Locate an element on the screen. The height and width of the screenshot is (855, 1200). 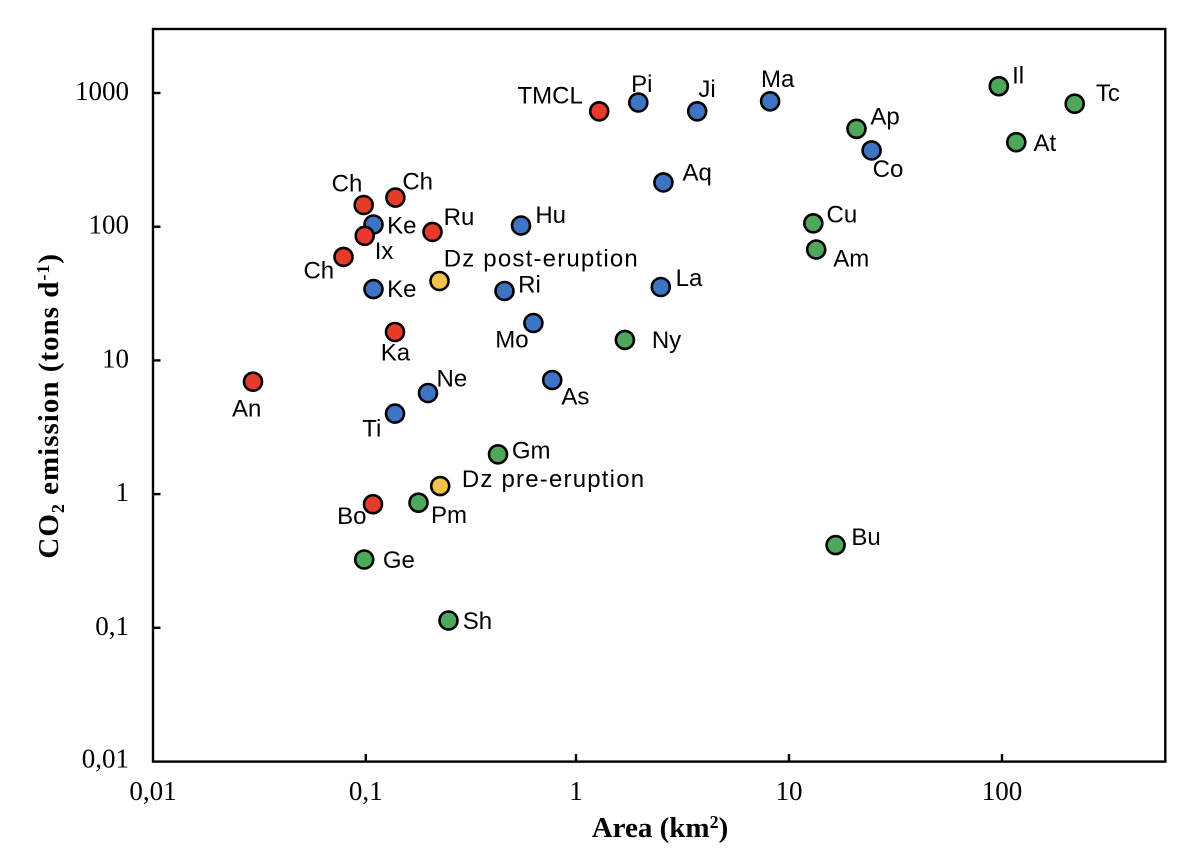
svg-text: Ix is located at coordinates (384, 251).